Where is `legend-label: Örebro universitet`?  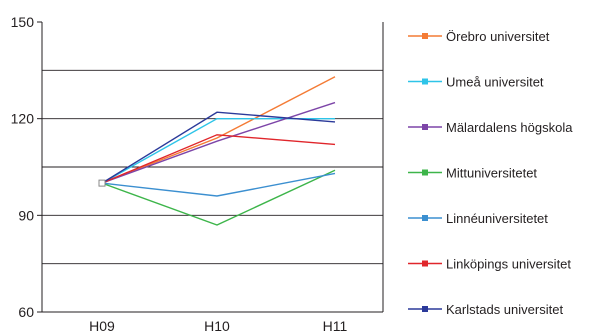
legend-label: Örebro universitet is located at coordinates (498, 36).